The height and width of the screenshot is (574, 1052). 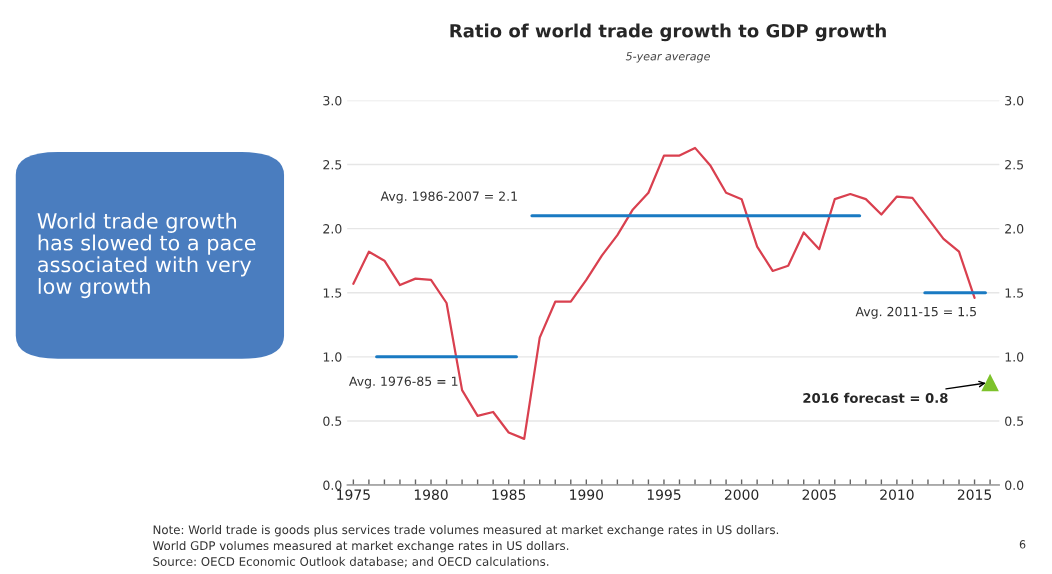 I want to click on y2-tick-label: 1.0, so click(x=1014, y=357).